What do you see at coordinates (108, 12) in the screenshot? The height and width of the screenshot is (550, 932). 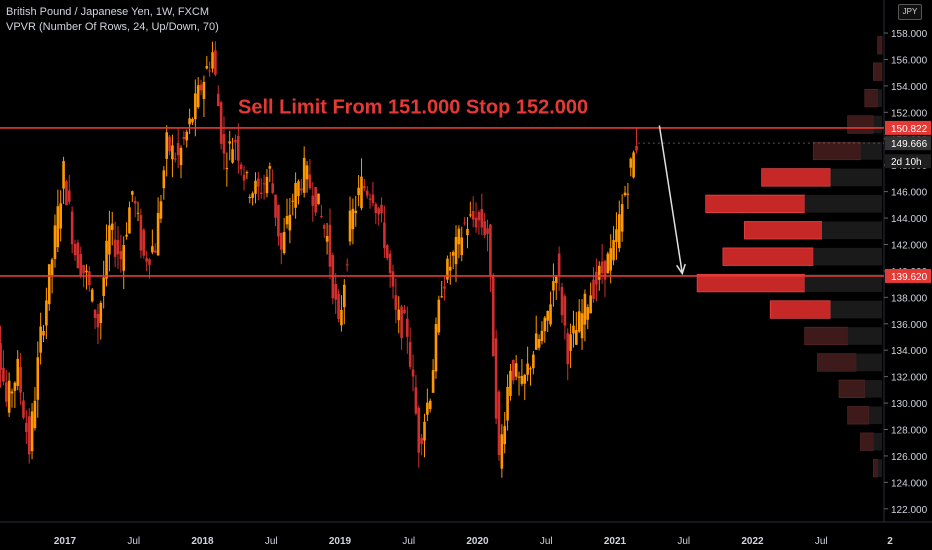 I see `symbol-title: British Pound / Japanese Yen, 1W, FXCM` at bounding box center [108, 12].